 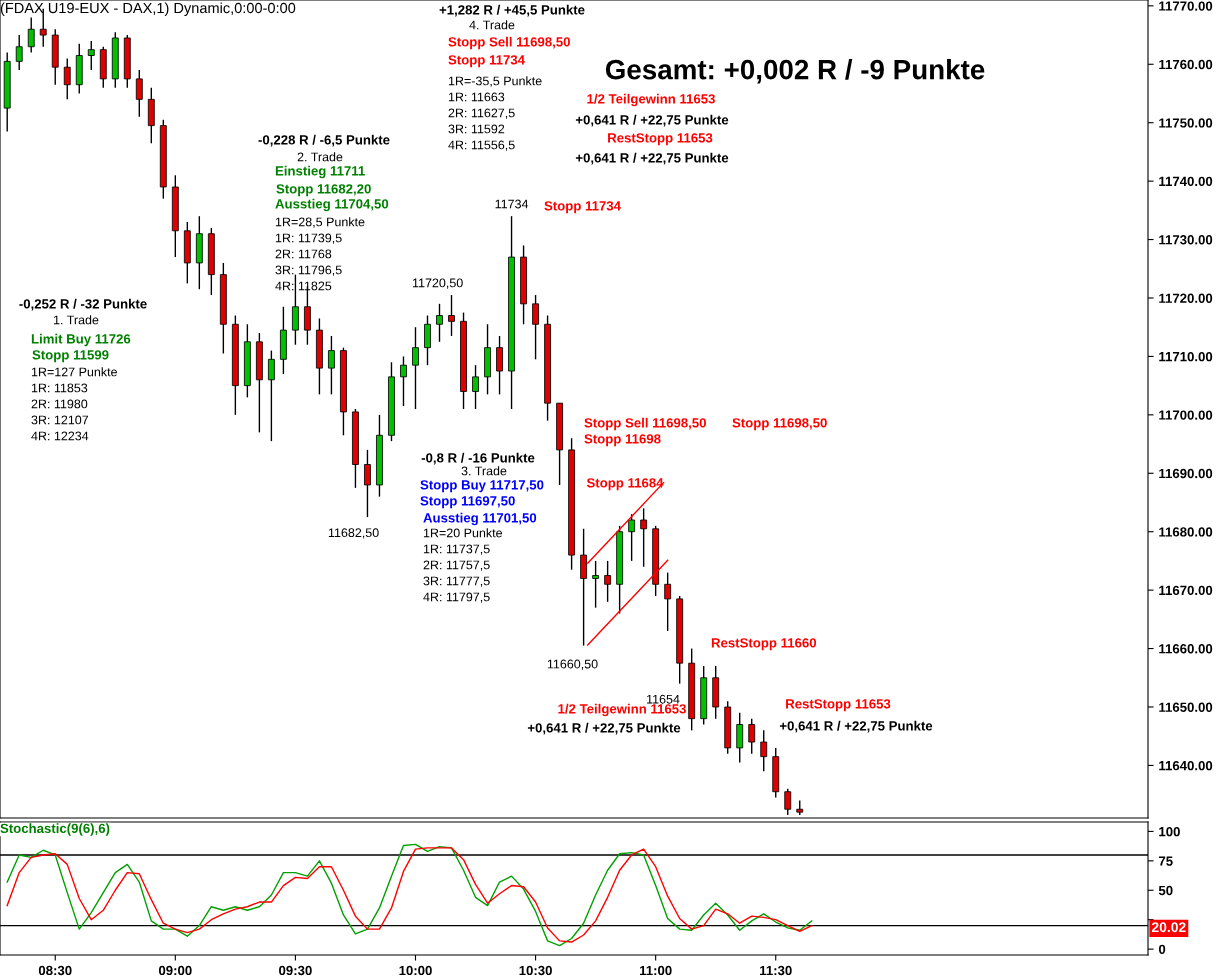 What do you see at coordinates (478, 458) in the screenshot?
I see `annotation: -0,8 R / -16 Punkte` at bounding box center [478, 458].